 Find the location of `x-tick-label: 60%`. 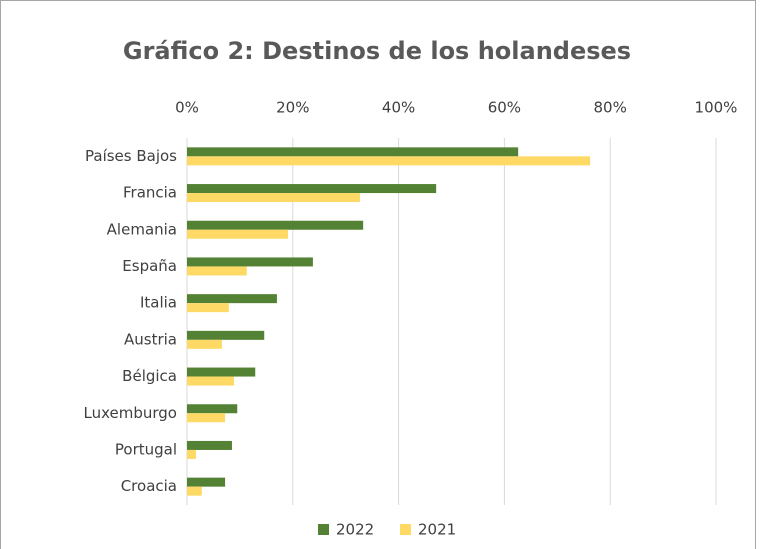

x-tick-label: 60% is located at coordinates (504, 108).